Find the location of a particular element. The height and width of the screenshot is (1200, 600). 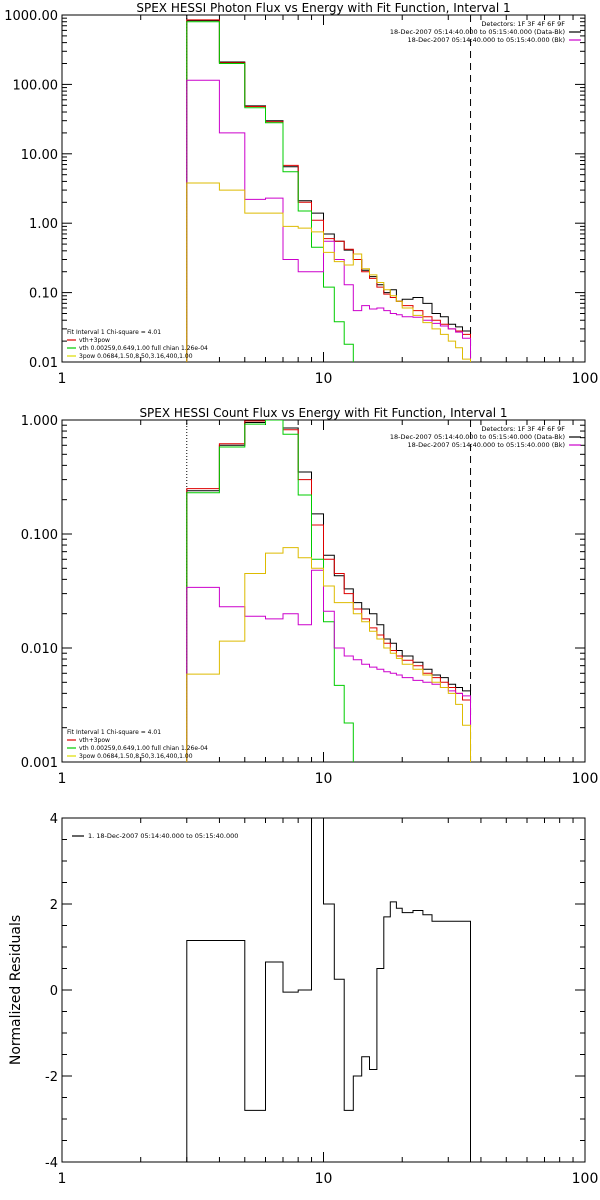

y-axis-label: Normalized Residuals is located at coordinates (16, 990).